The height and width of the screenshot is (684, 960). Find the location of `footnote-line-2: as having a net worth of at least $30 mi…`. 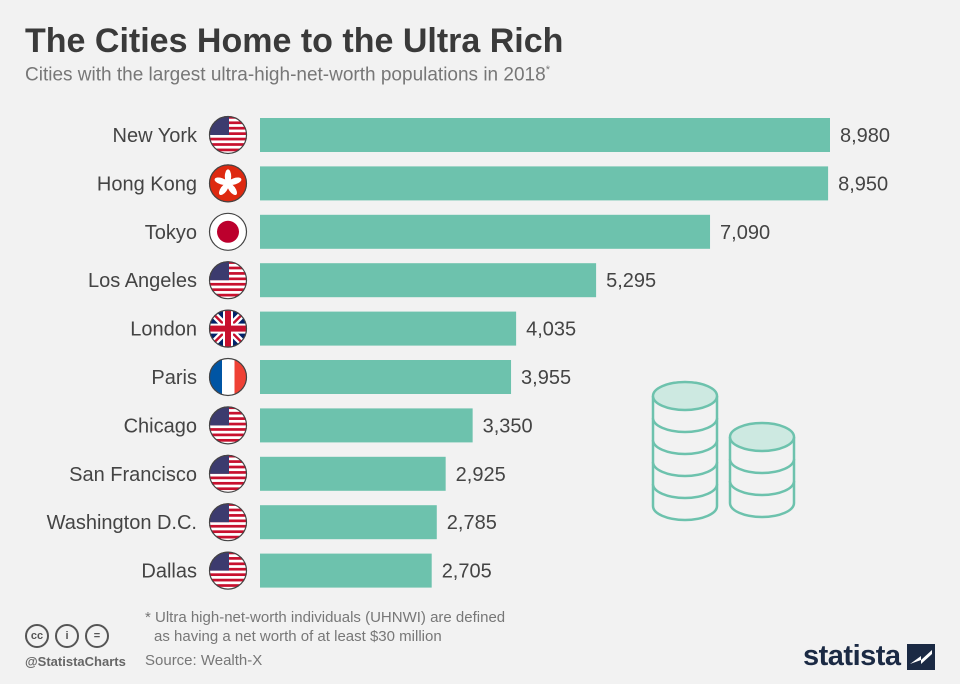

footnote-line-2: as having a net worth of at least $30 mi… is located at coordinates (298, 636).